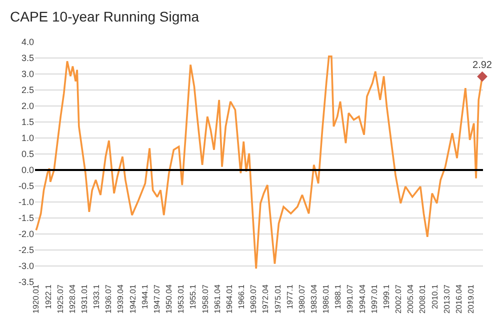 Image resolution: width=500 pixels, height=331 pixels. I want to click on x-tick-label: 2010.1, so click(435, 297).